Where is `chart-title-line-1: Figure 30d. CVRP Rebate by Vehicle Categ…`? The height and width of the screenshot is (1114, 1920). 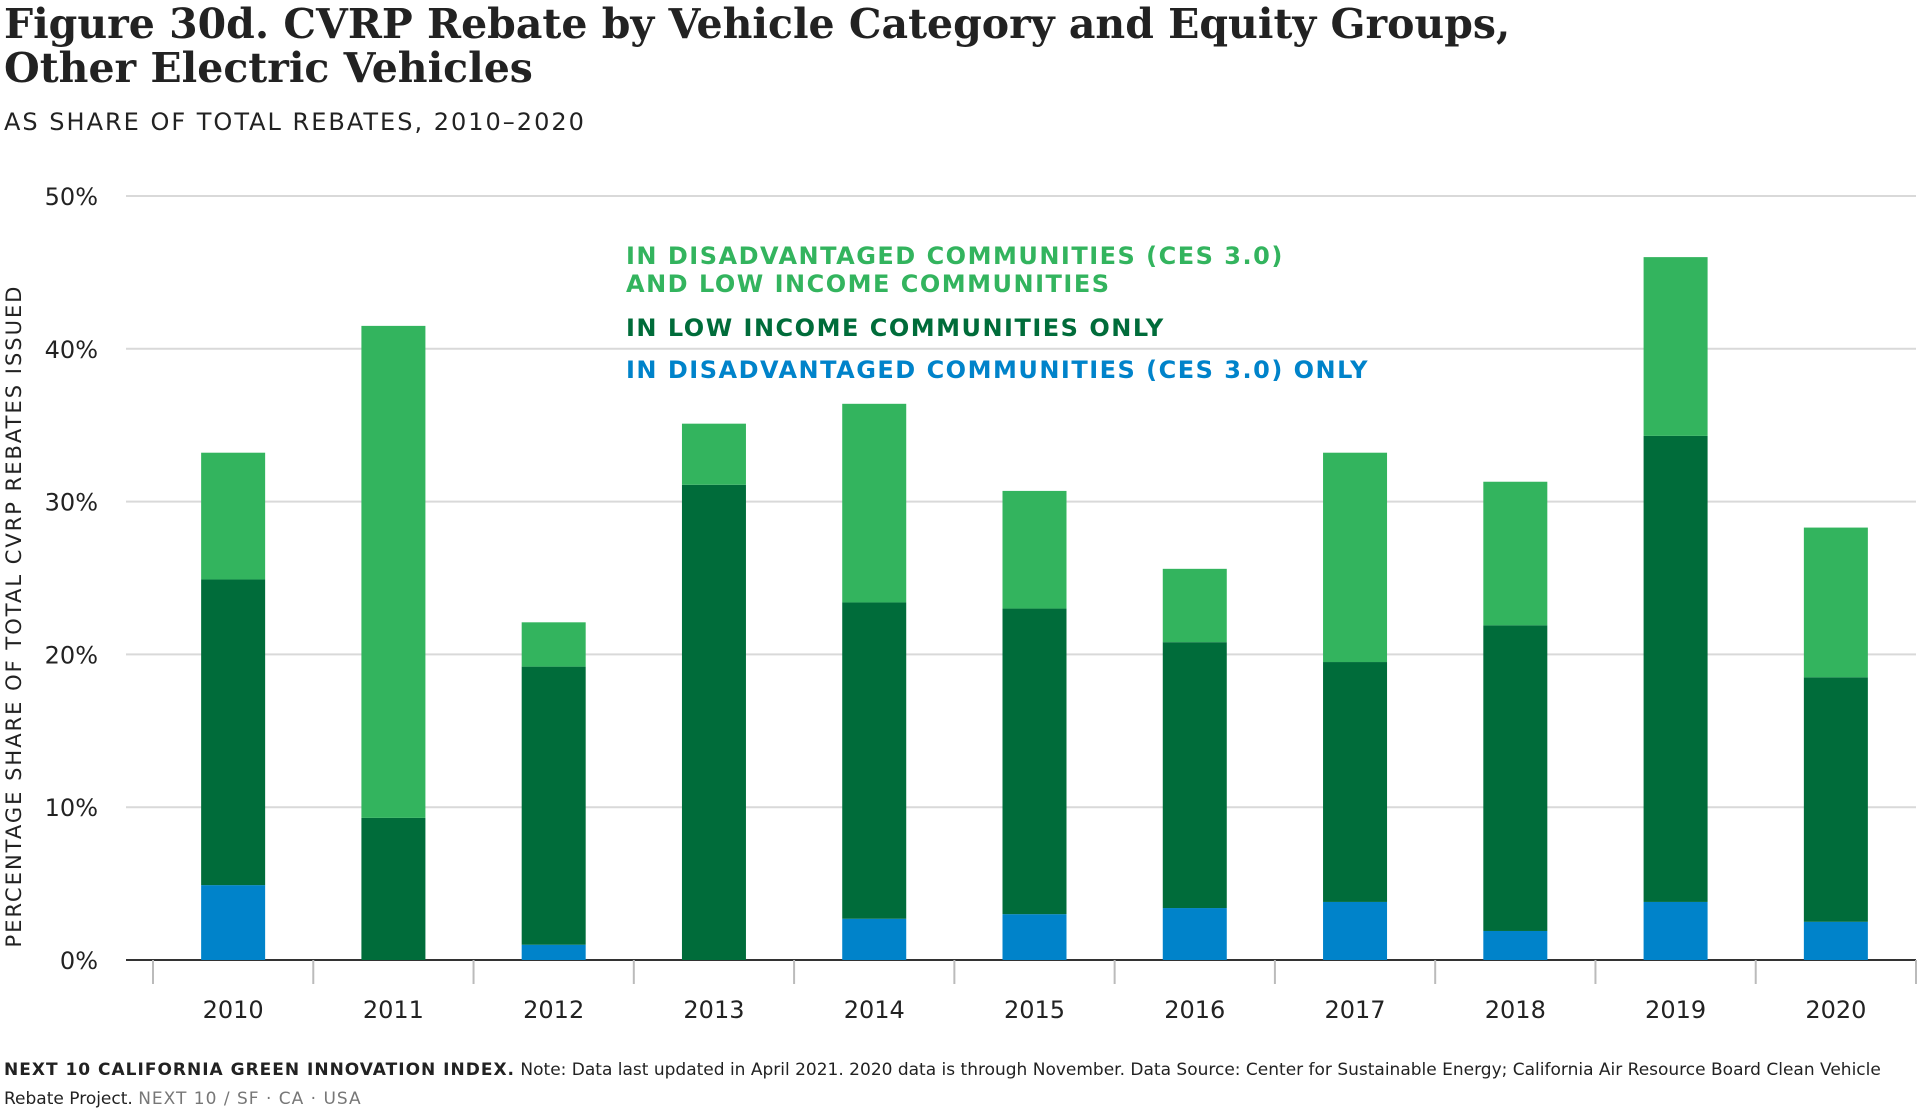
chart-title-line-1: Figure 30d. CVRP Rebate by Vehicle Categ… is located at coordinates (757, 24).